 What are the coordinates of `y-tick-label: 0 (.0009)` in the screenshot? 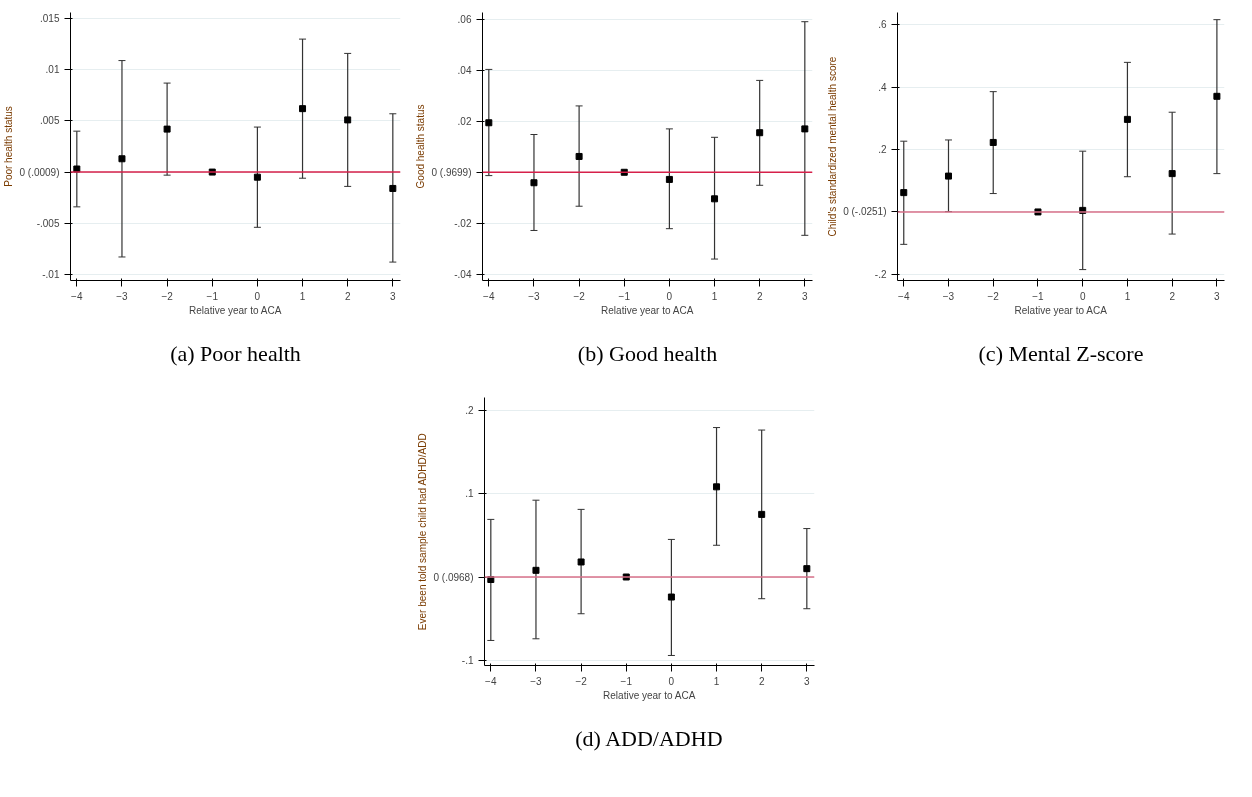 It's located at (39, 172).